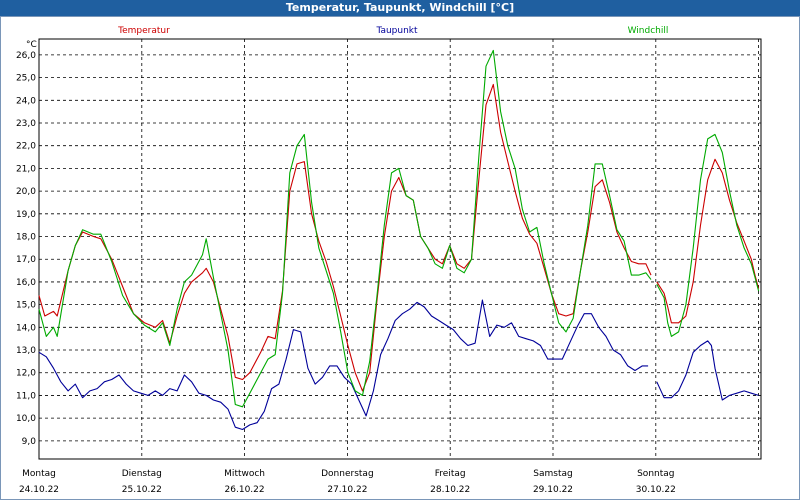 The width and height of the screenshot is (800, 500). Describe the element at coordinates (450, 490) in the screenshot. I see `x-tick-date: 28.10.22` at that location.